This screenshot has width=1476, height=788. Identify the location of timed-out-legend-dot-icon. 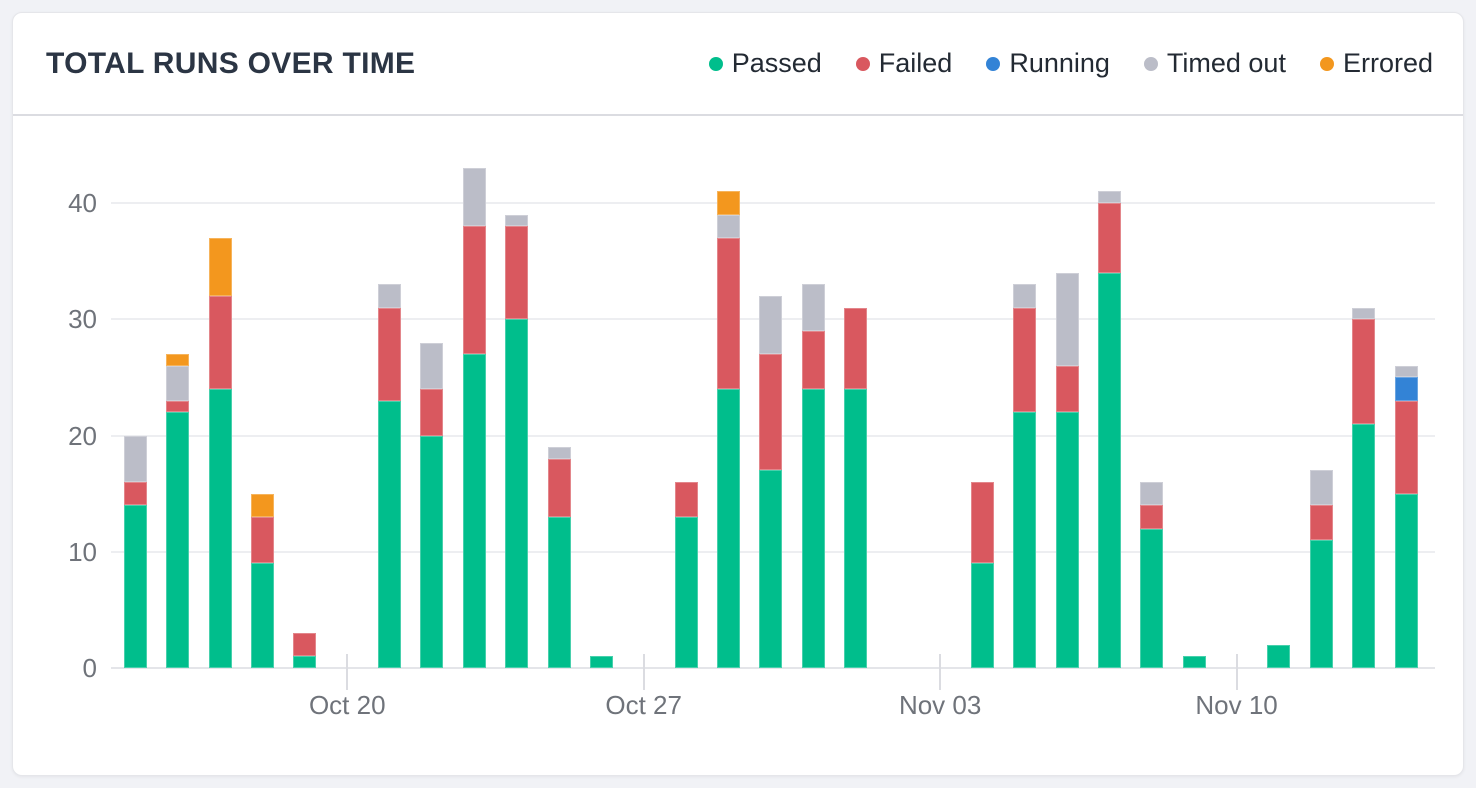
(1150, 63).